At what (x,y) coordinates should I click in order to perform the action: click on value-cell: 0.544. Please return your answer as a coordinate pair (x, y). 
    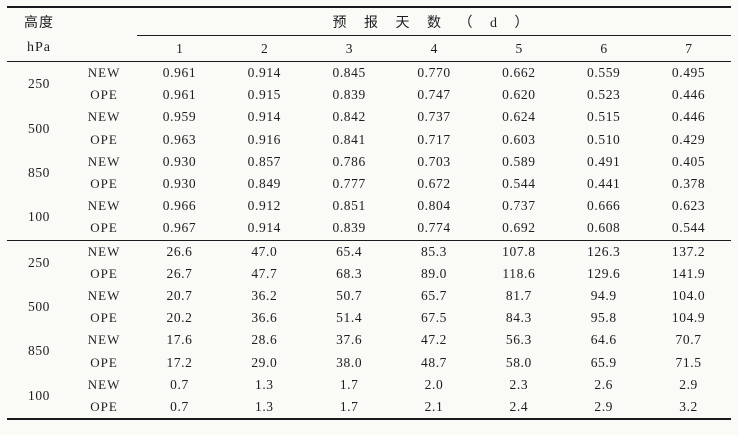
    Looking at the image, I should click on (519, 184).